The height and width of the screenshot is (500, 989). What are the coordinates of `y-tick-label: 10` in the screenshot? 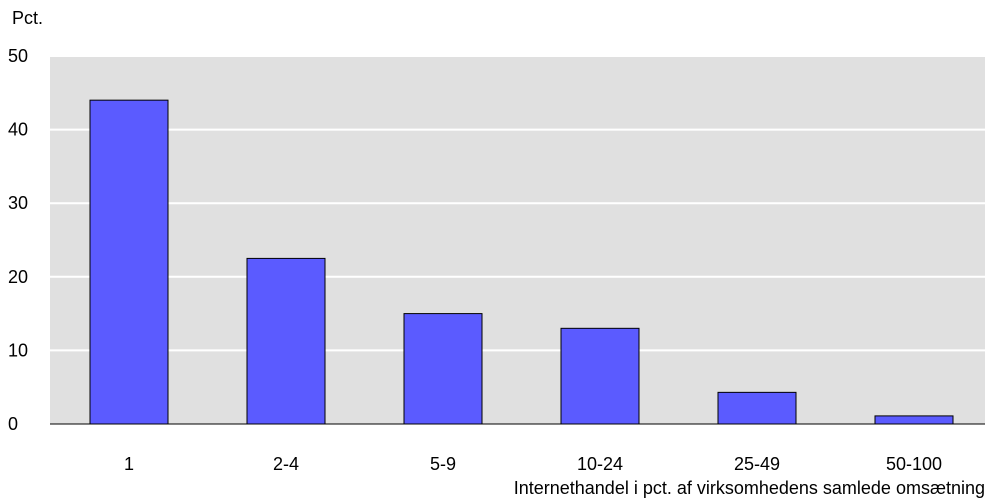 It's located at (18, 350).